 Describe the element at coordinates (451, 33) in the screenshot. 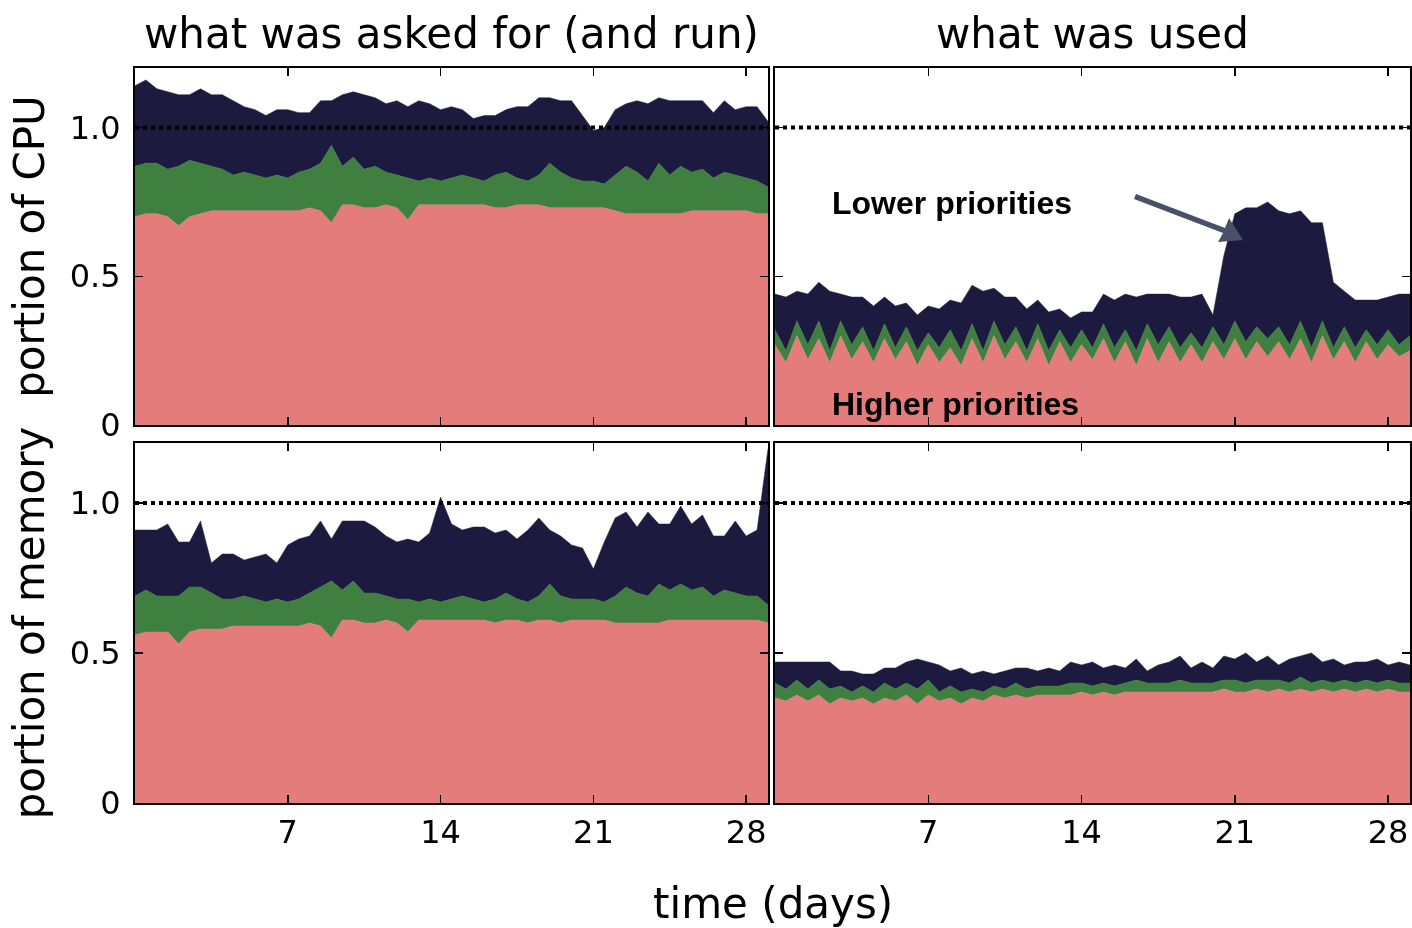

I see `chart-title: what was asked for (and run)` at that location.